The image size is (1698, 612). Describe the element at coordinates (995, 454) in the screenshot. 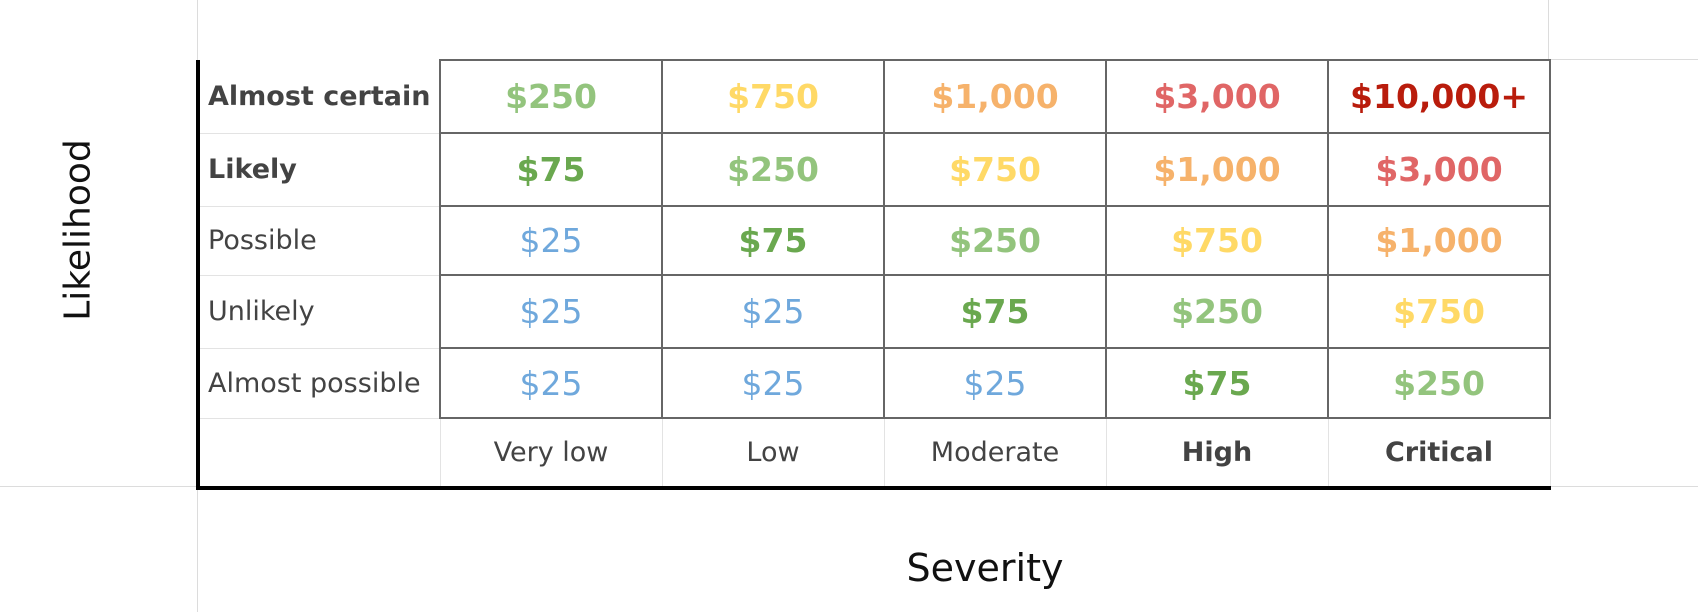

I see `column-label: Moderate` at that location.